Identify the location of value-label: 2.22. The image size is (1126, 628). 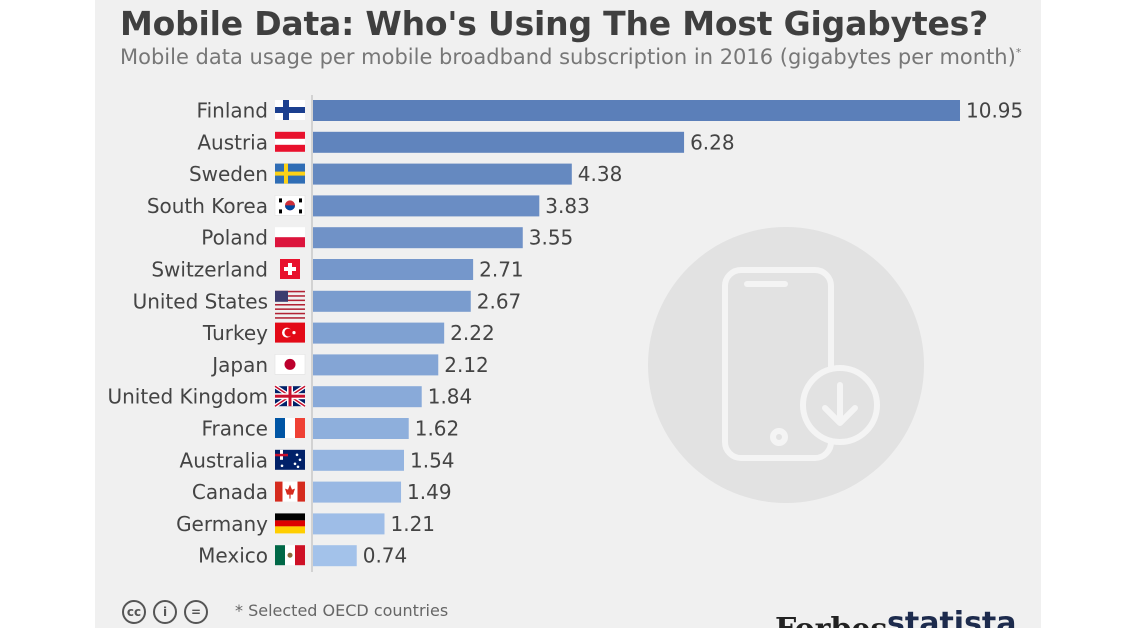
(472, 333).